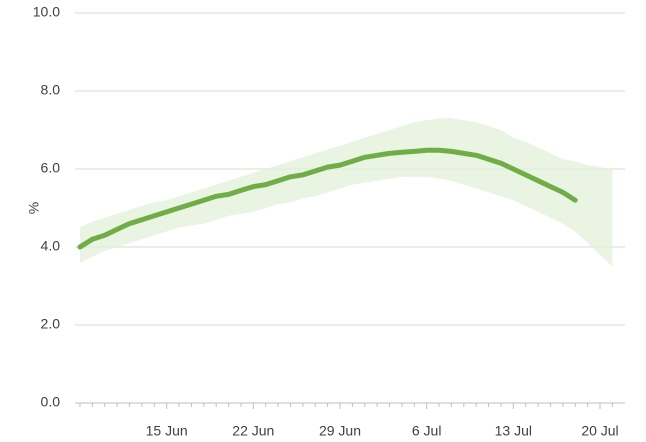  What do you see at coordinates (51, 324) in the screenshot?
I see `y-tick-label: 2.0` at bounding box center [51, 324].